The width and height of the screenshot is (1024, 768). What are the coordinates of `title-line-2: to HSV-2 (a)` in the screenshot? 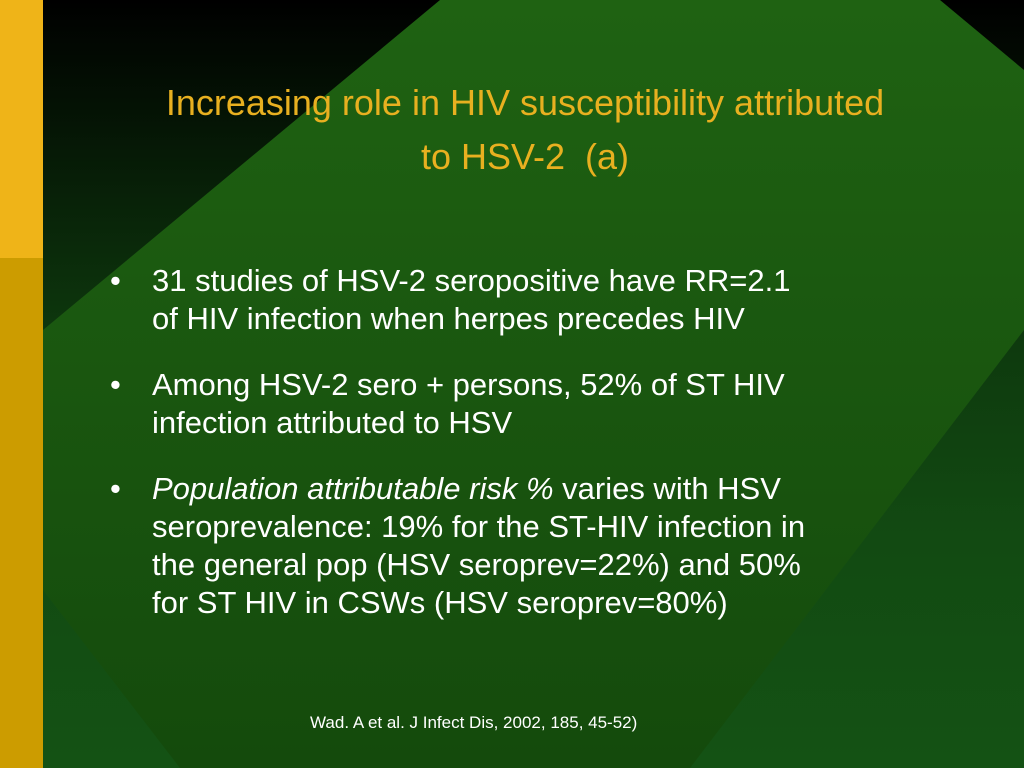 It's located at (525, 156).